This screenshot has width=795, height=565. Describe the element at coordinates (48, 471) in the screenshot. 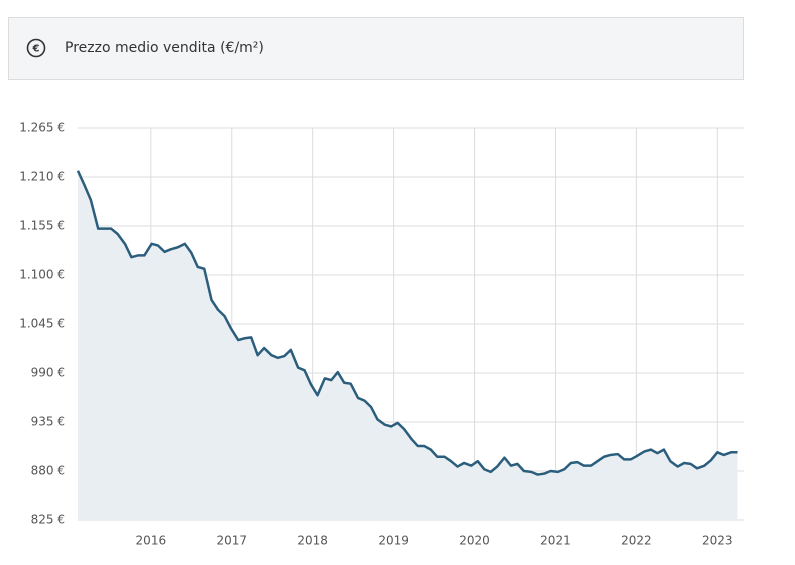

I see `y-tick-label: 880 €` at that location.